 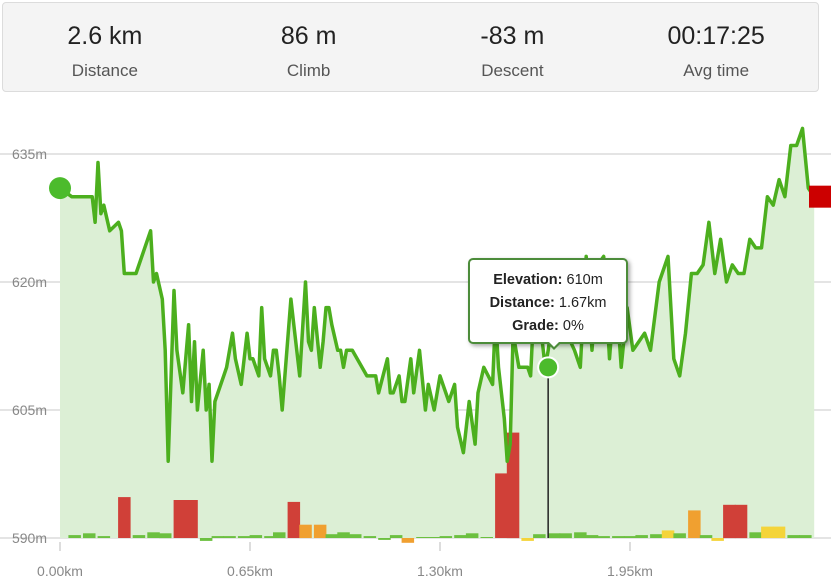 What do you see at coordinates (512, 36) in the screenshot?
I see `stat-value: -83 m` at bounding box center [512, 36].